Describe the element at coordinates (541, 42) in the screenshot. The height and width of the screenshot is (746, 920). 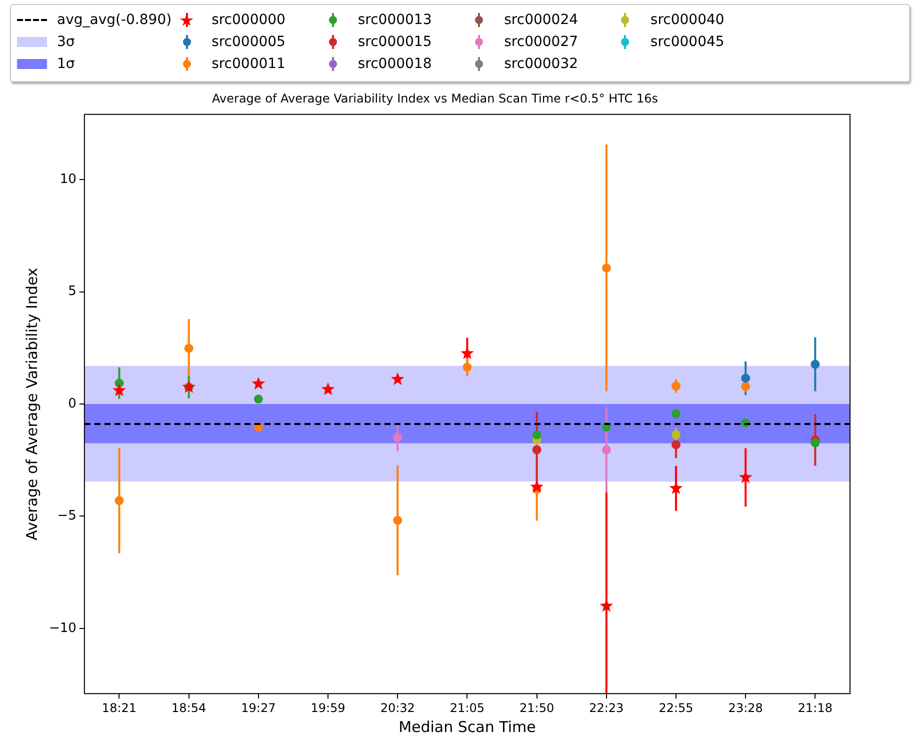
I see `legend-label: src000027` at that location.